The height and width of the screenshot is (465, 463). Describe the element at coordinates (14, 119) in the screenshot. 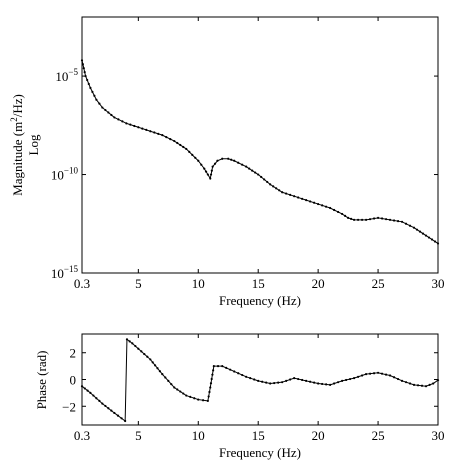

I see `magnitude-y-title-superscript: 2` at that location.